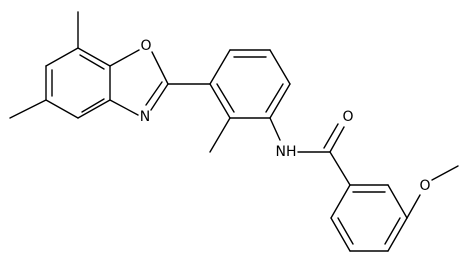 The image size is (474, 260). Describe the element at coordinates (286, 152) in the screenshot. I see `atom-label: NH` at that location.